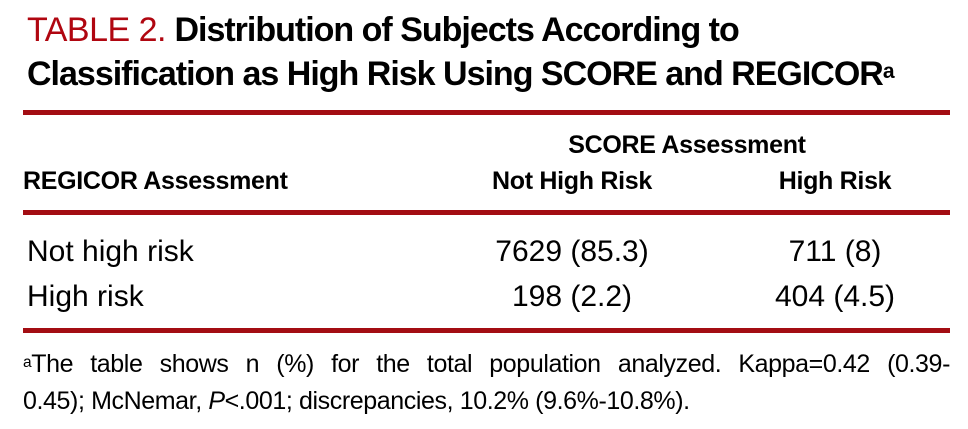 The height and width of the screenshot is (429, 968). Describe the element at coordinates (572, 181) in the screenshot. I see `column-header-not-high-risk: Not High Risk` at that location.